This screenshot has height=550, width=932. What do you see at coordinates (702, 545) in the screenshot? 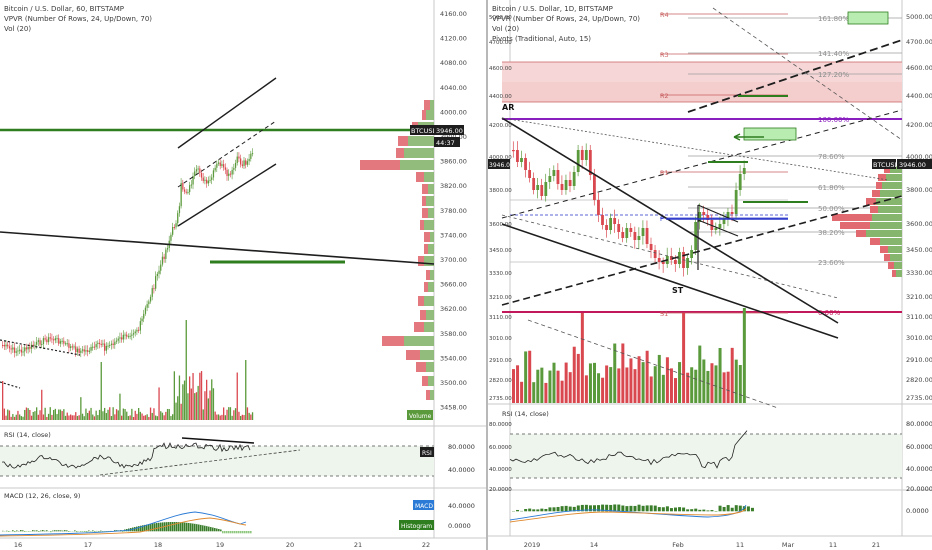
I see `time-axis: 2019 14 Feb 11 Mar 11 21` at bounding box center [702, 545].